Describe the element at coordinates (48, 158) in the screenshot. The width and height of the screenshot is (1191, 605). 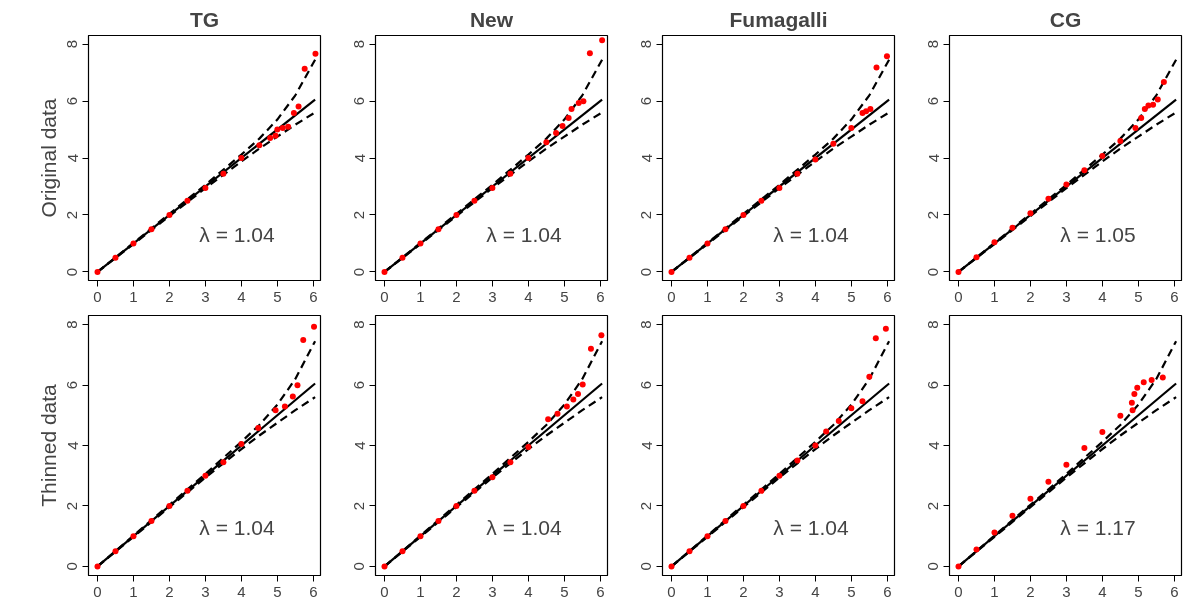
I see `y-axis-title: Original data` at that location.